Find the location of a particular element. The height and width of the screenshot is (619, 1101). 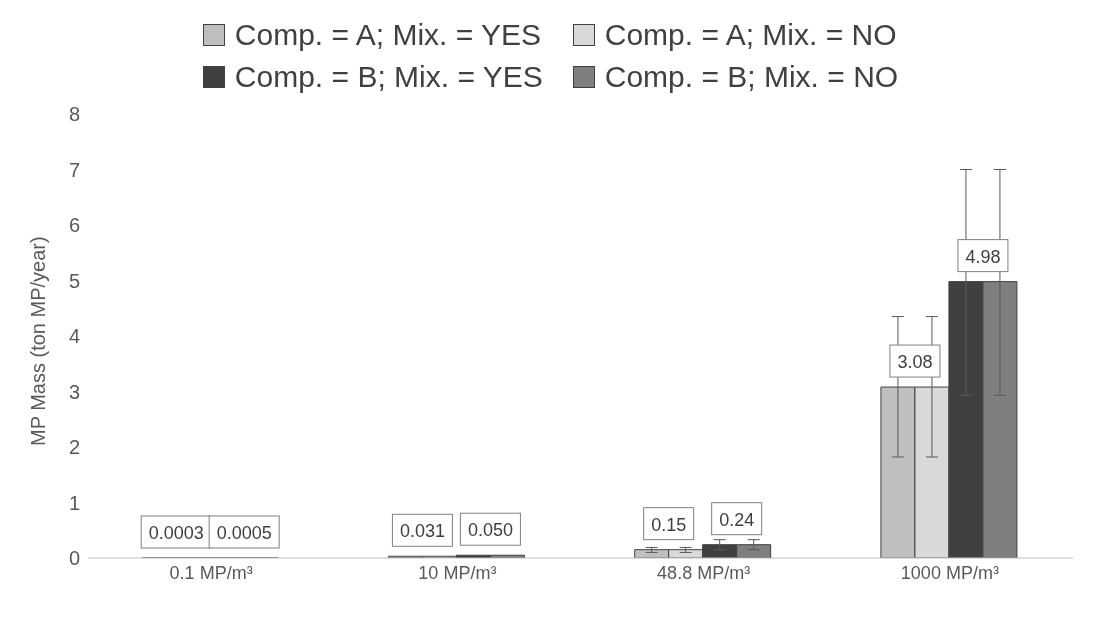

data-label: 0.031 is located at coordinates (422, 531).